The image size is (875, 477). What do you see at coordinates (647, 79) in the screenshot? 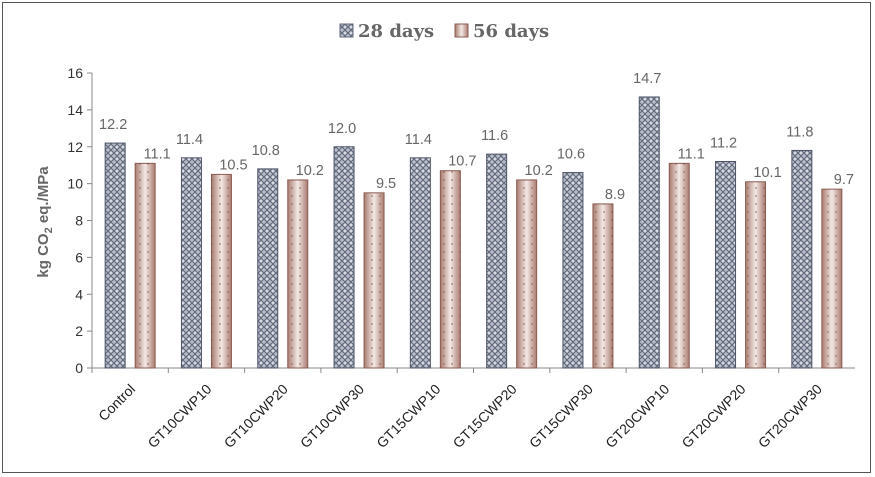
I see `data-label-28-days: 14.7` at bounding box center [647, 79].